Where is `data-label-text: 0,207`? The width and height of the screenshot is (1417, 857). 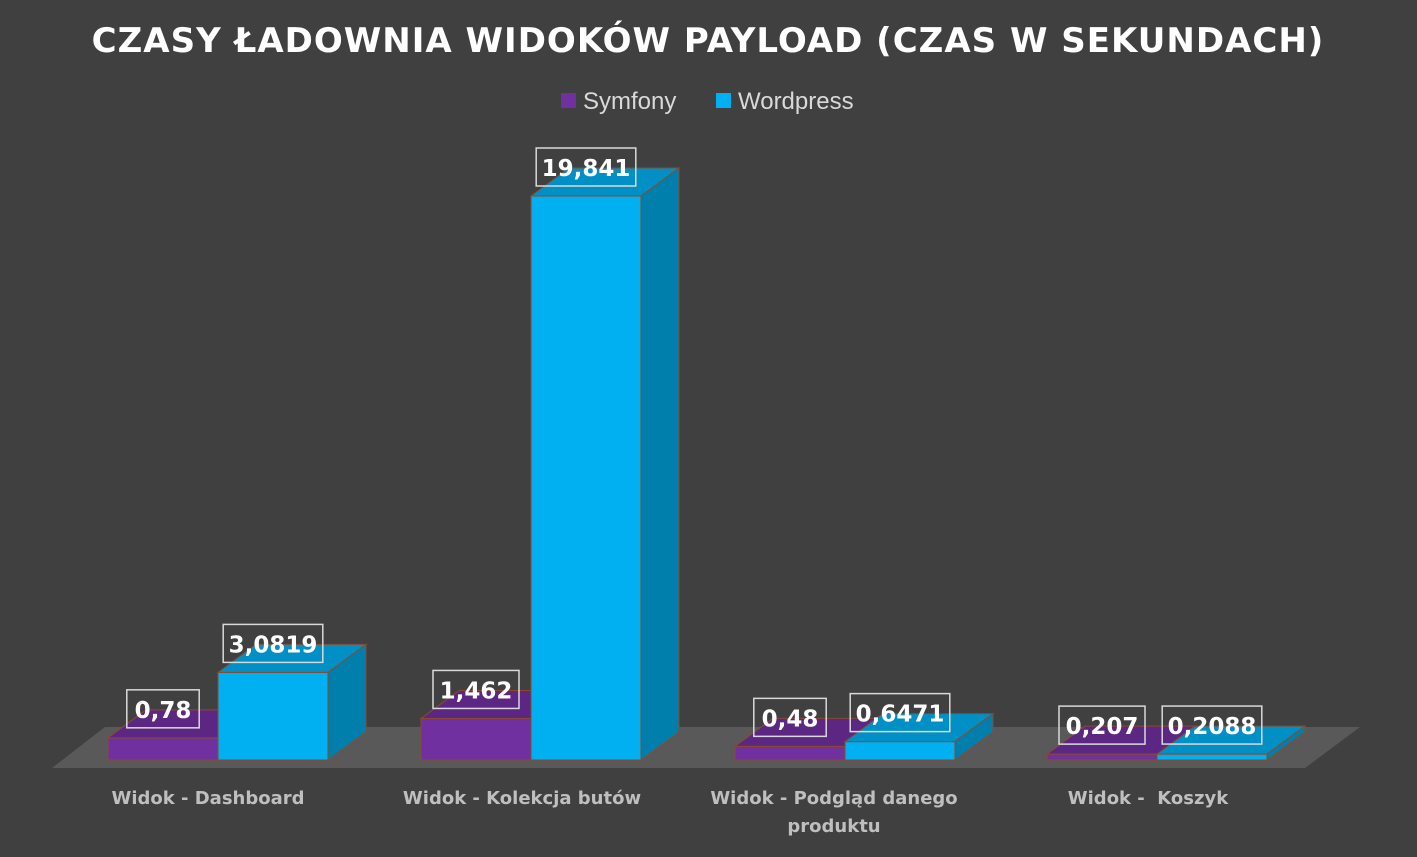
data-label-text: 0,207 is located at coordinates (1102, 727).